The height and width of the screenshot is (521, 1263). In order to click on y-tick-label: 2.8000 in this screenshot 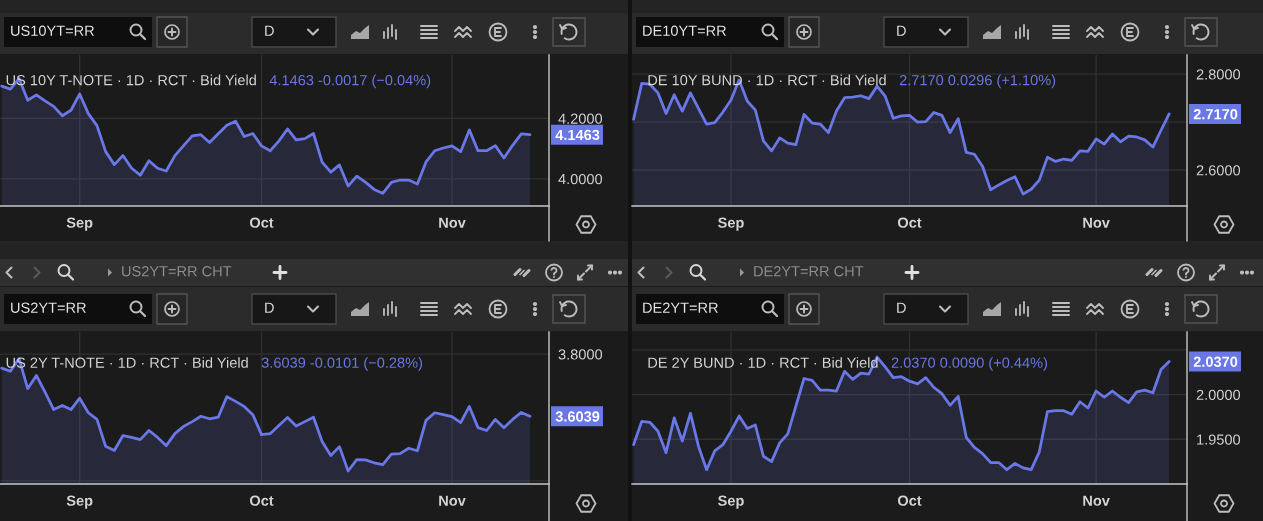, I will do `click(1218, 74)`.